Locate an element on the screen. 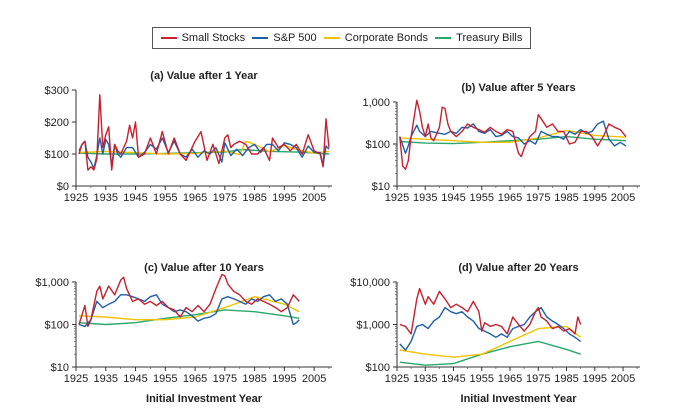 This screenshot has width=682, height=419. legend-item-treasury-bills: Treasury Bills is located at coordinates (478, 38).